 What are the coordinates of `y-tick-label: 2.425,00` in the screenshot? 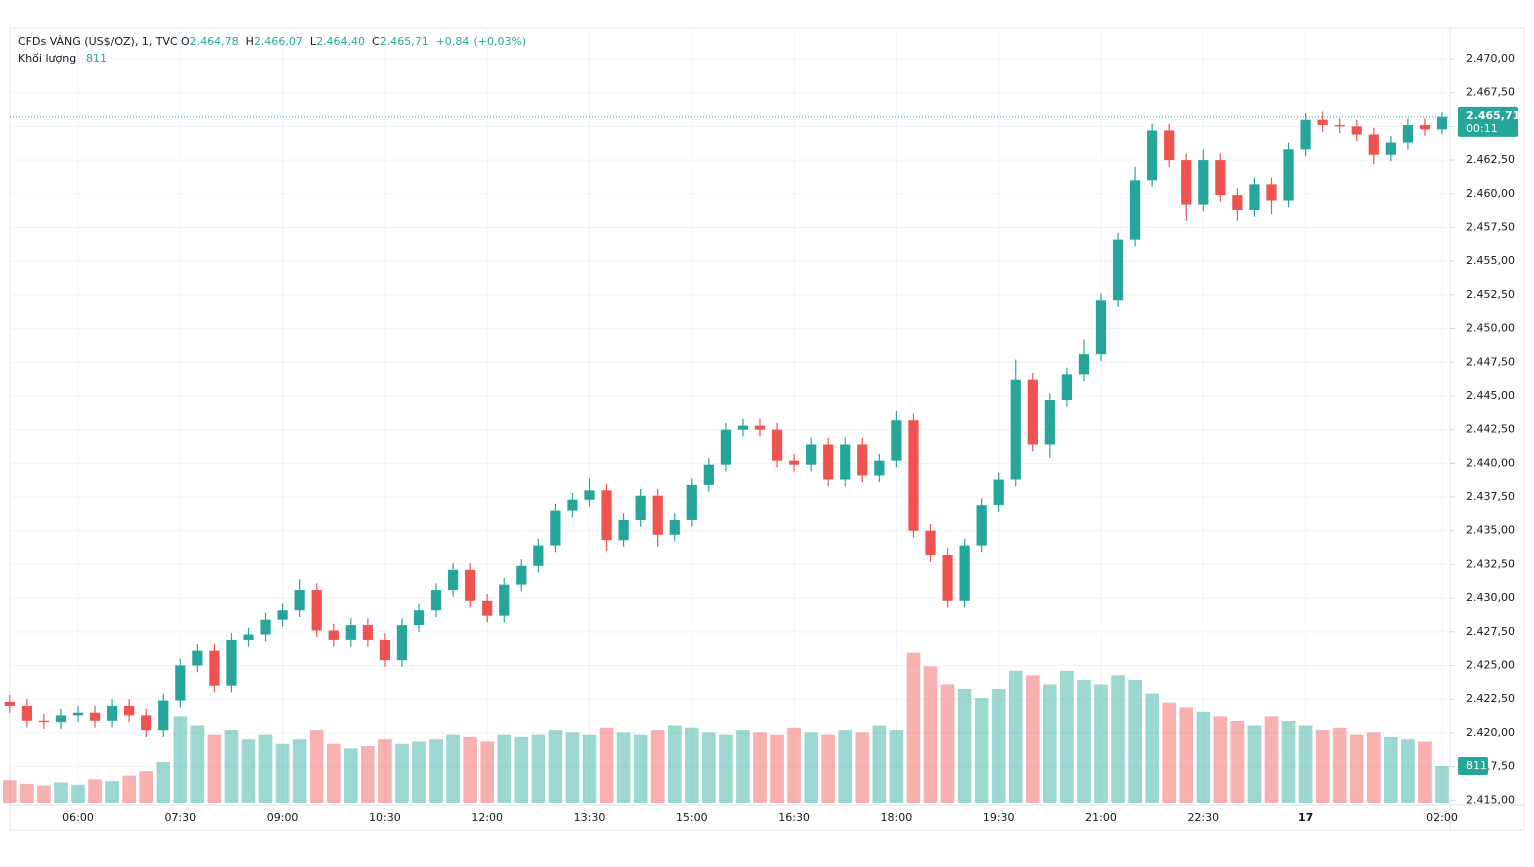 It's located at (1490, 665).